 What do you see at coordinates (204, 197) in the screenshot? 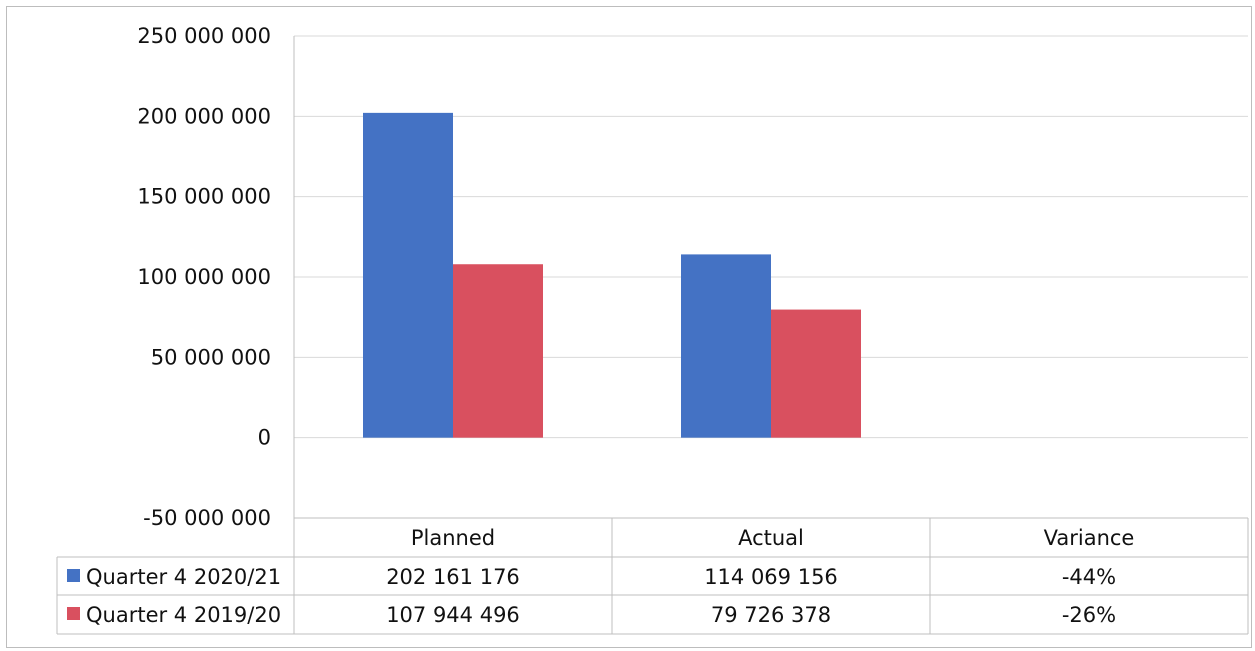
I see `y-tick-label: 150 000 000` at bounding box center [204, 197].